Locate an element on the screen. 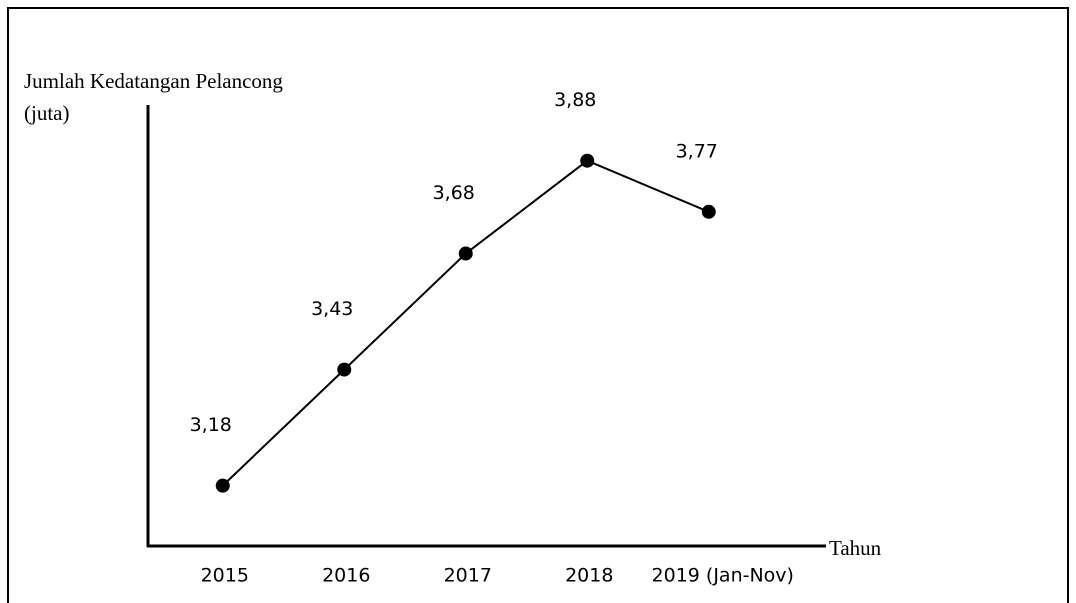 The image size is (1076, 603). data-label: 3,88 is located at coordinates (575, 100).